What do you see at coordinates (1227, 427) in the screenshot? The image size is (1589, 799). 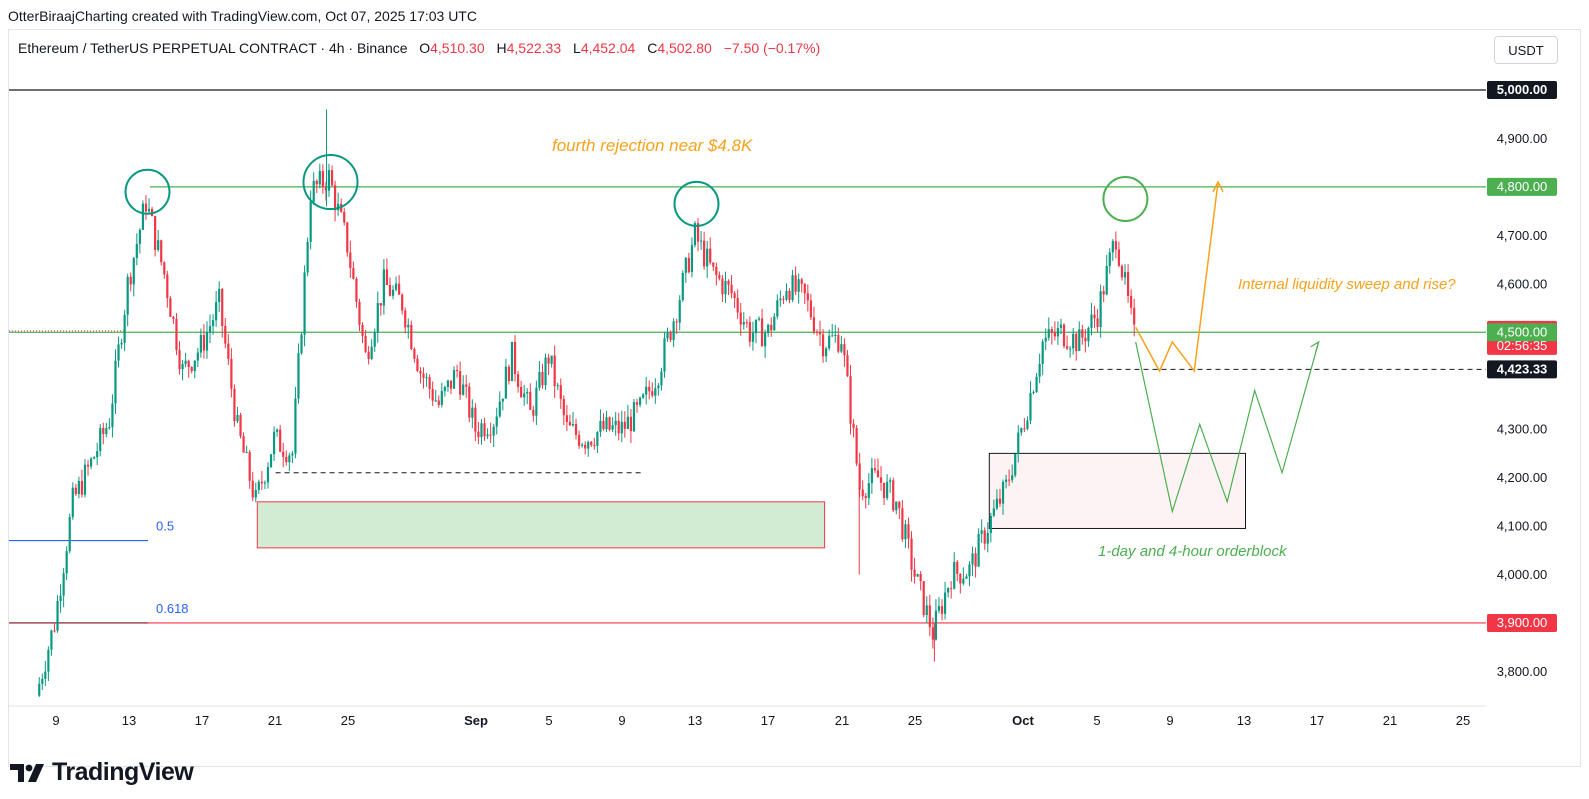 I see `projection-path-green` at bounding box center [1227, 427].